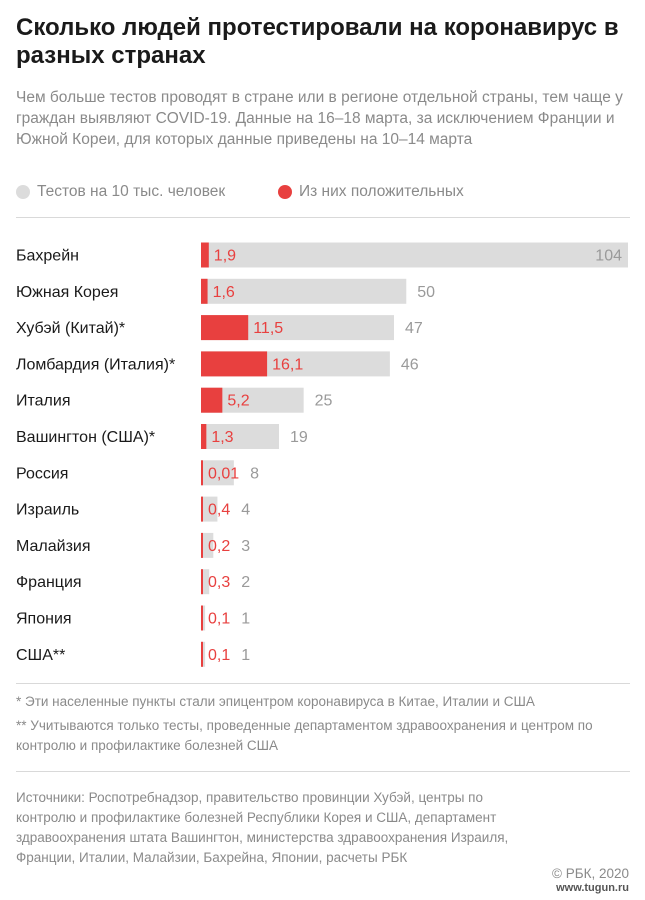  What do you see at coordinates (85, 437) in the screenshot?
I see `row-label: Вашингтон (США)*` at bounding box center [85, 437].